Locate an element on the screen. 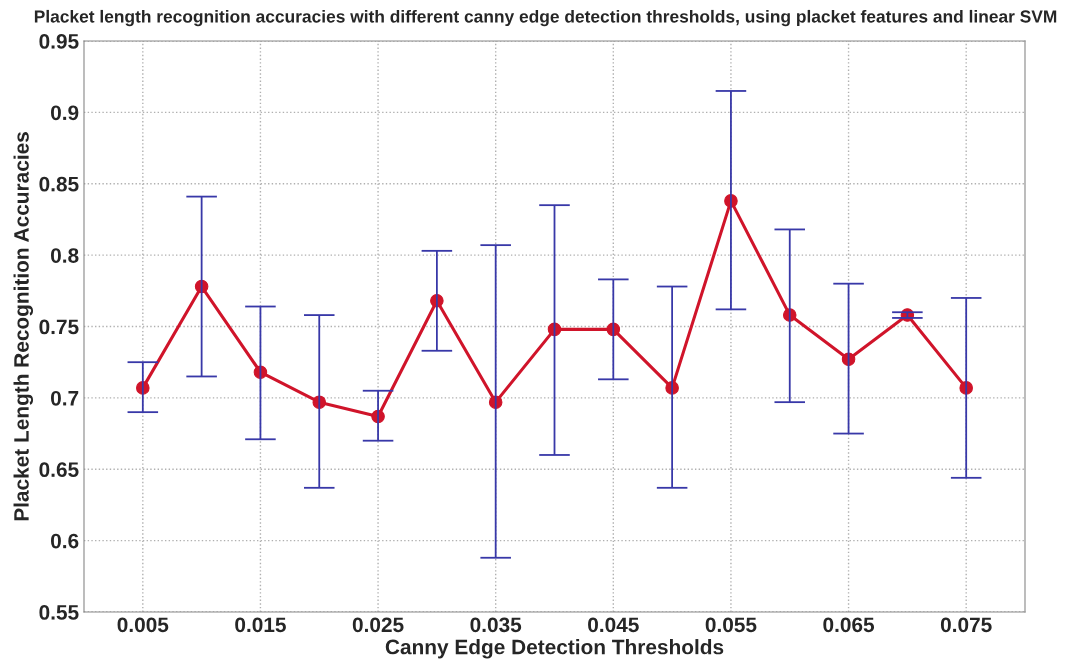  chart-title: Placket length recognition accuracies with different canny edge detection thresholds, using placket features and linear SVM is located at coordinates (545, 18).